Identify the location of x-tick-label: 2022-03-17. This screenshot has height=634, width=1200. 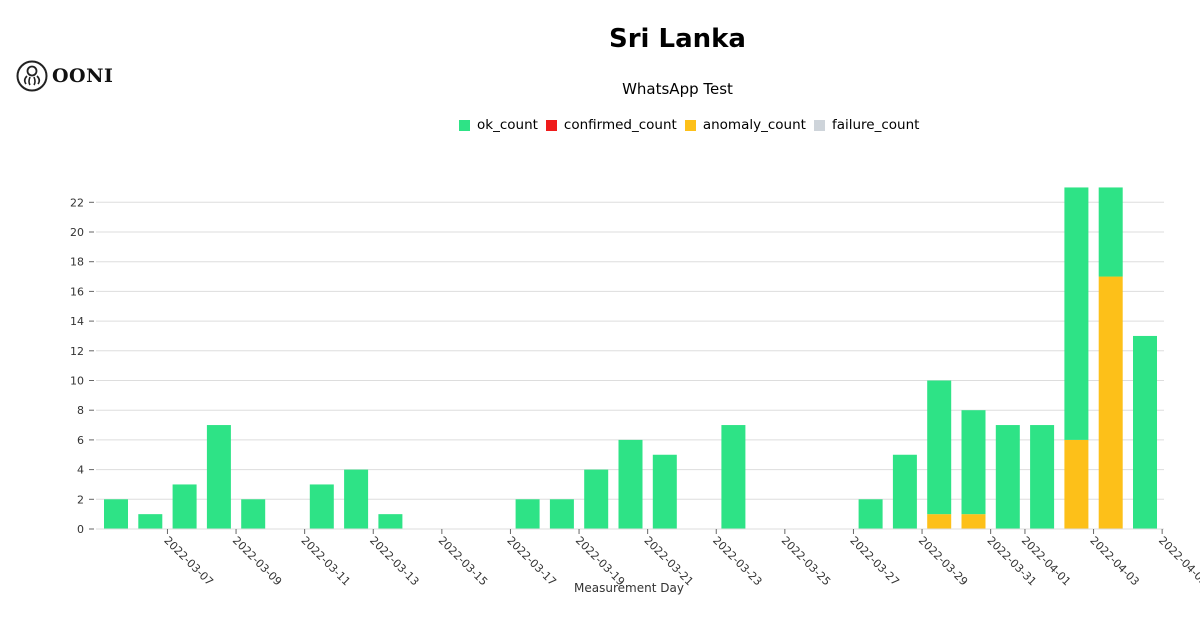
(531, 561).